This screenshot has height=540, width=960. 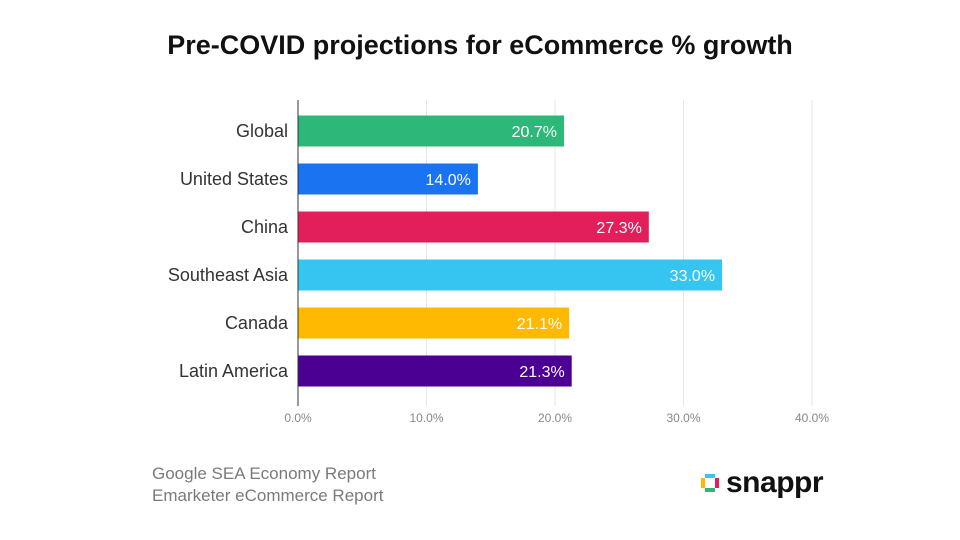 I want to click on bar-value-label: 27.3%, so click(x=618, y=228).